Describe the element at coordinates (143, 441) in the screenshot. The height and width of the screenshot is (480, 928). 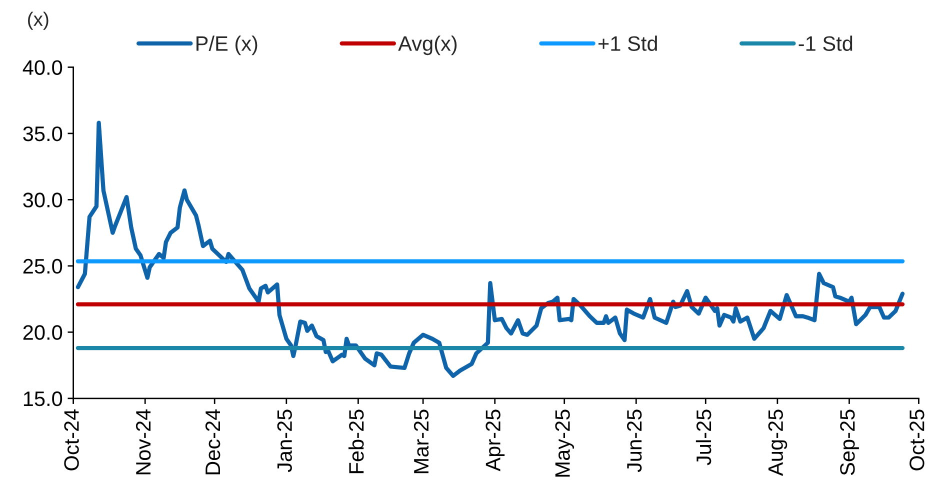
I see `x-tick-label: Nov-24` at that location.